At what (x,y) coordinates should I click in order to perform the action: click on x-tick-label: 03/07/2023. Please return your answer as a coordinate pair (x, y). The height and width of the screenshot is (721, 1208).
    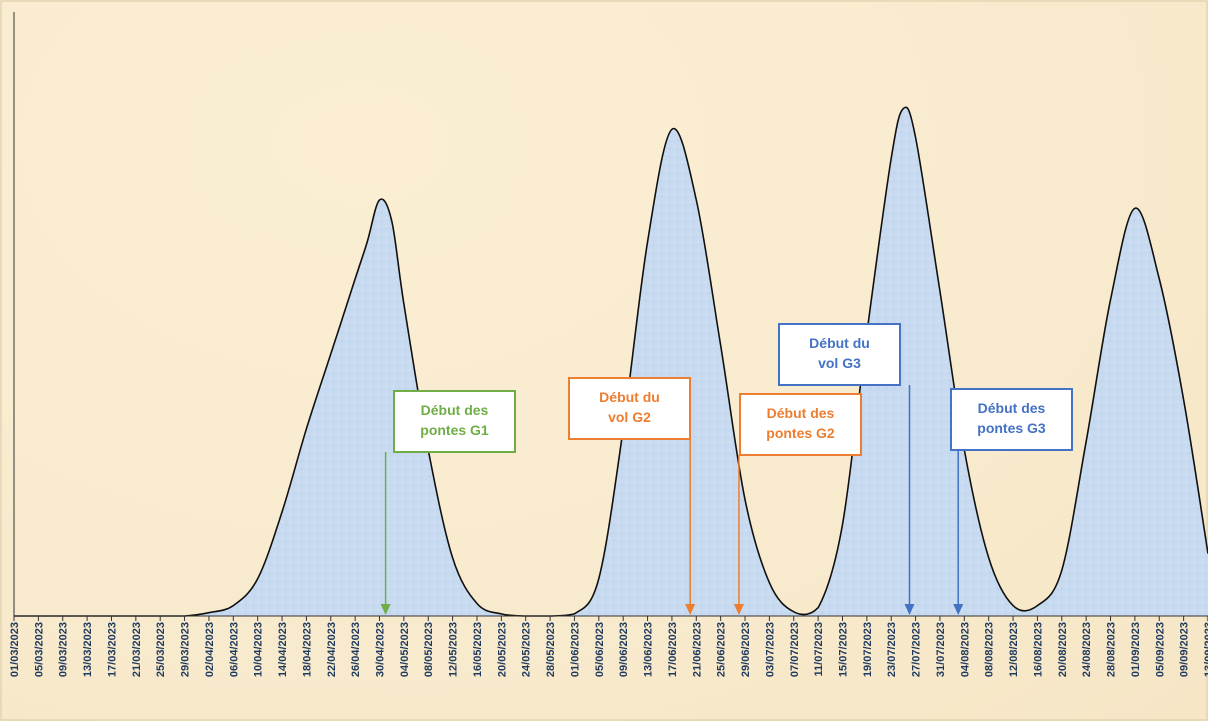
    Looking at the image, I should click on (770, 649).